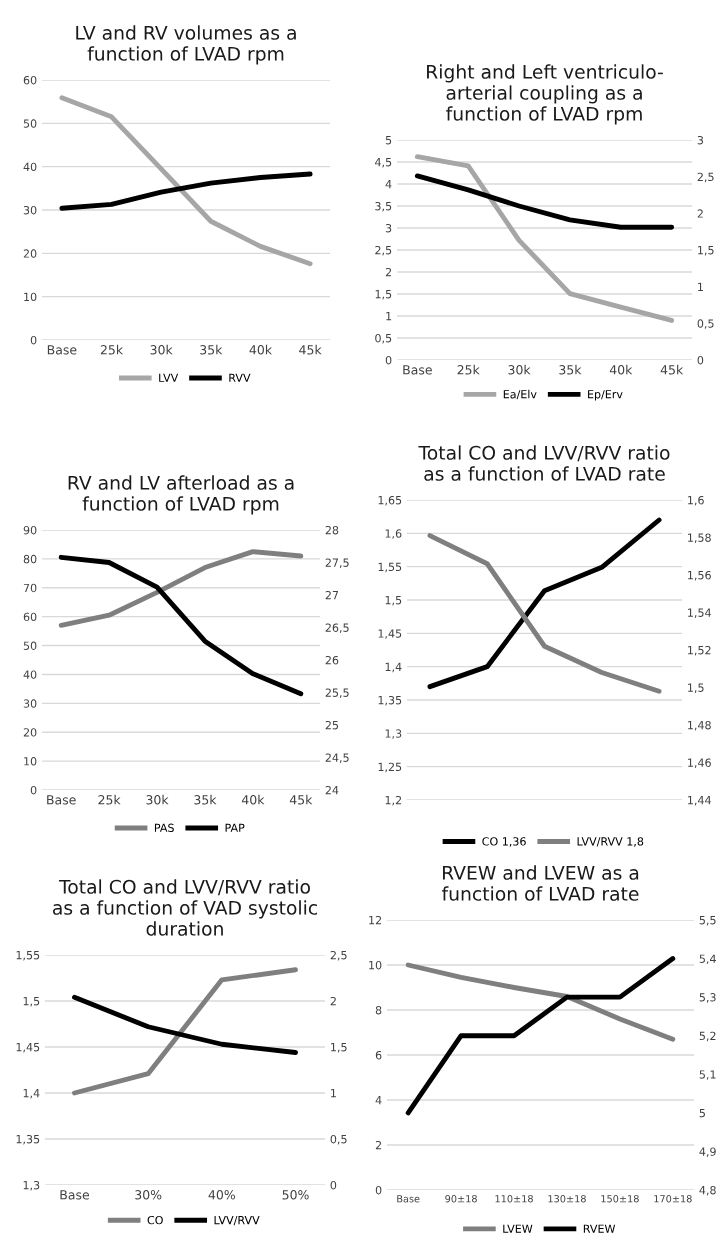  What do you see at coordinates (30, 530) in the screenshot?
I see `y-tick-label: 90` at bounding box center [30, 530].